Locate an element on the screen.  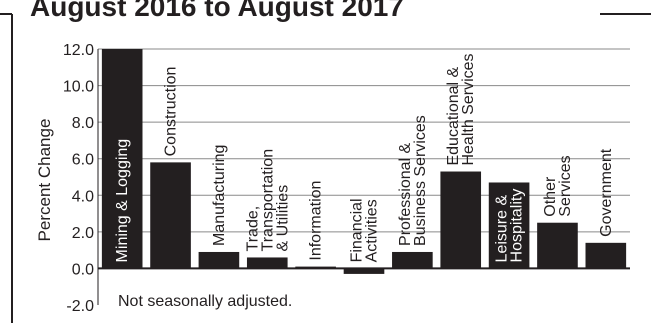
category-label: Trade, is located at coordinates (252, 229).